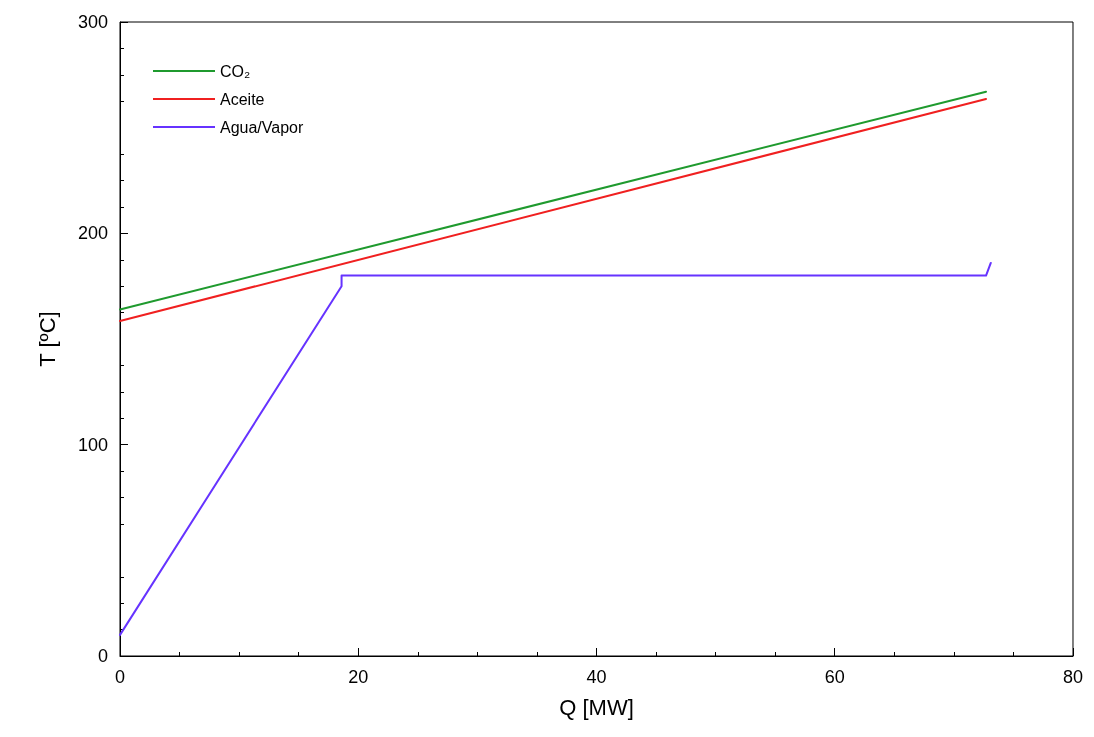  What do you see at coordinates (92, 22) in the screenshot?
I see `y-tick-label: 300` at bounding box center [92, 22].